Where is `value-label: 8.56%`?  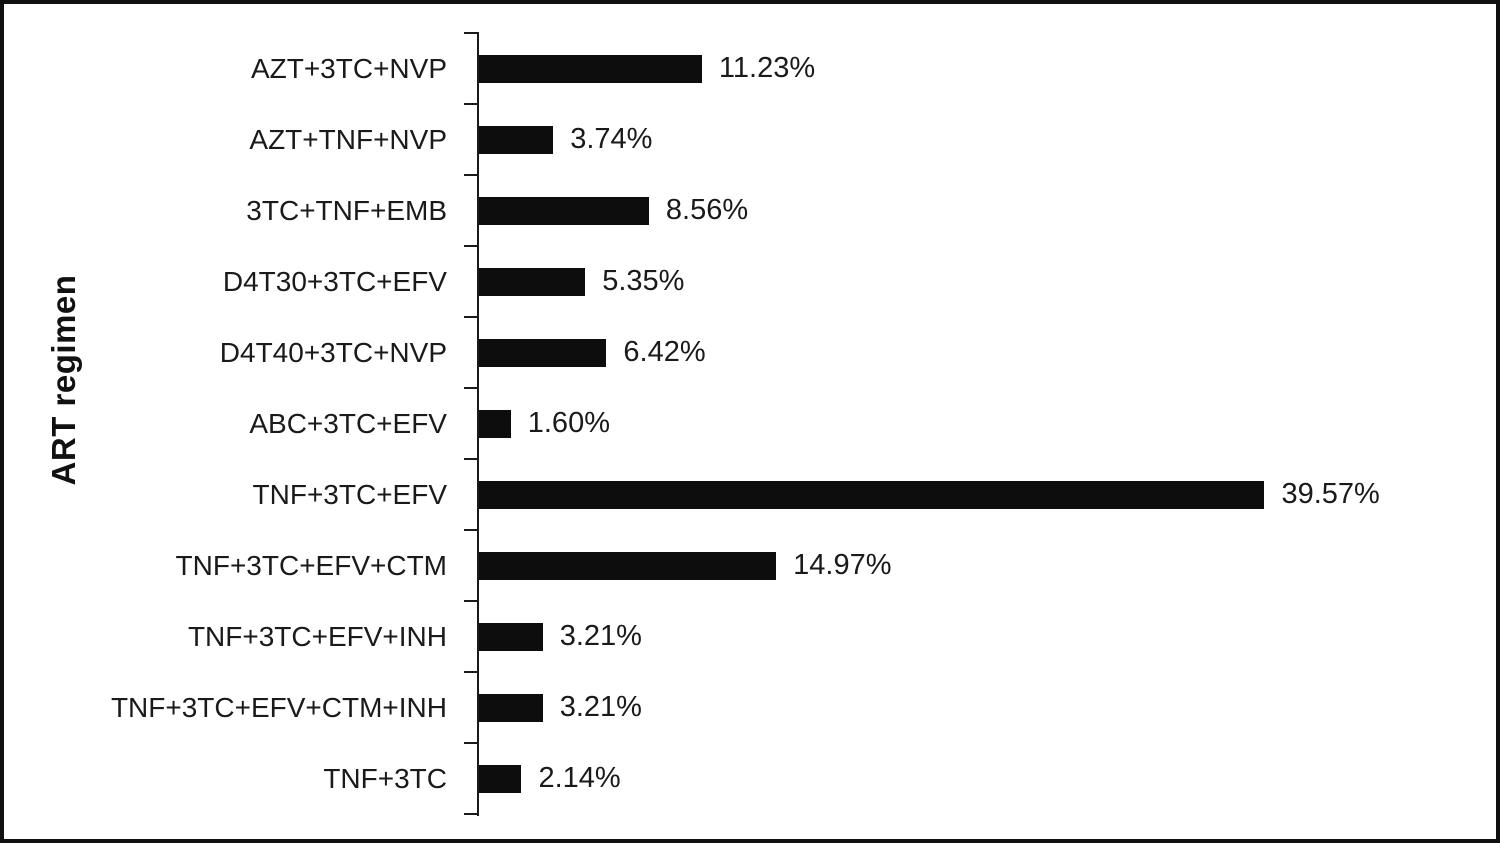 value-label: 8.56% is located at coordinates (707, 210).